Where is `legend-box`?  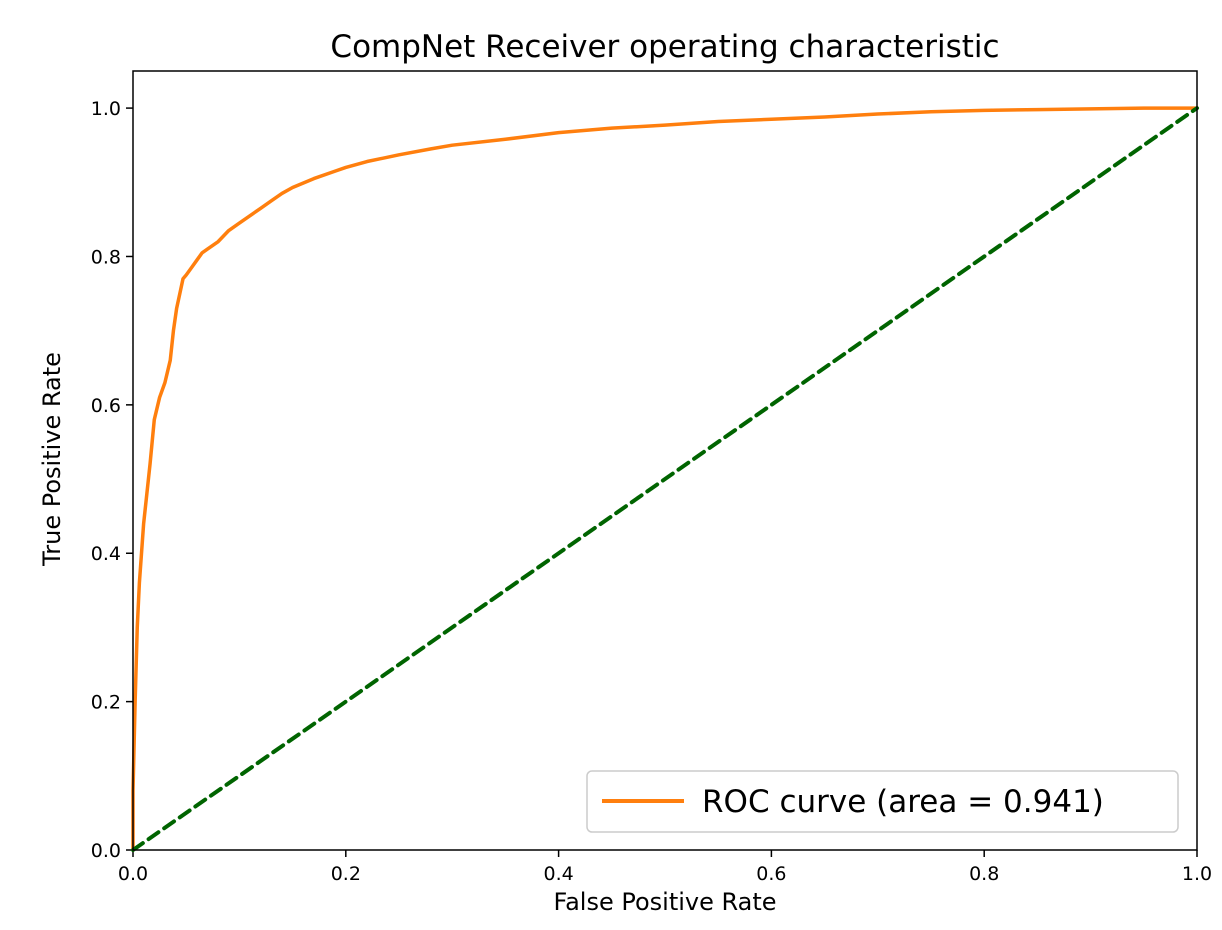 legend-box is located at coordinates (882, 801).